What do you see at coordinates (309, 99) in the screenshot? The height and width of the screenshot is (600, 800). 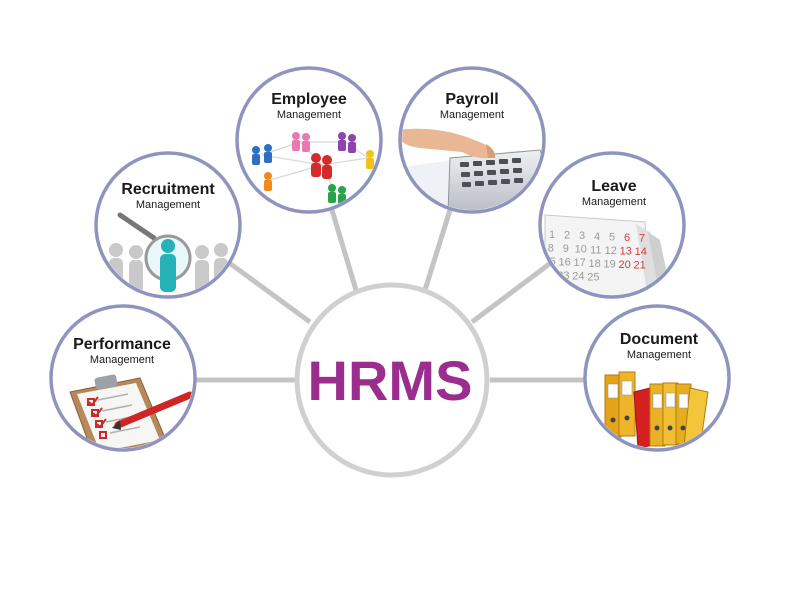 I see `module-title: Employee` at bounding box center [309, 99].